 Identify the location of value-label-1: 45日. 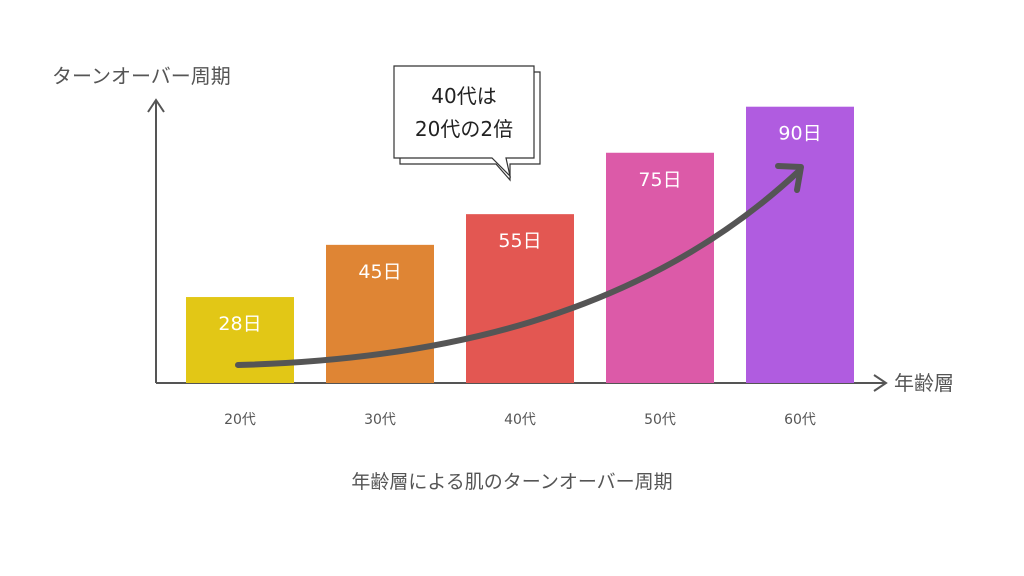
(379, 272).